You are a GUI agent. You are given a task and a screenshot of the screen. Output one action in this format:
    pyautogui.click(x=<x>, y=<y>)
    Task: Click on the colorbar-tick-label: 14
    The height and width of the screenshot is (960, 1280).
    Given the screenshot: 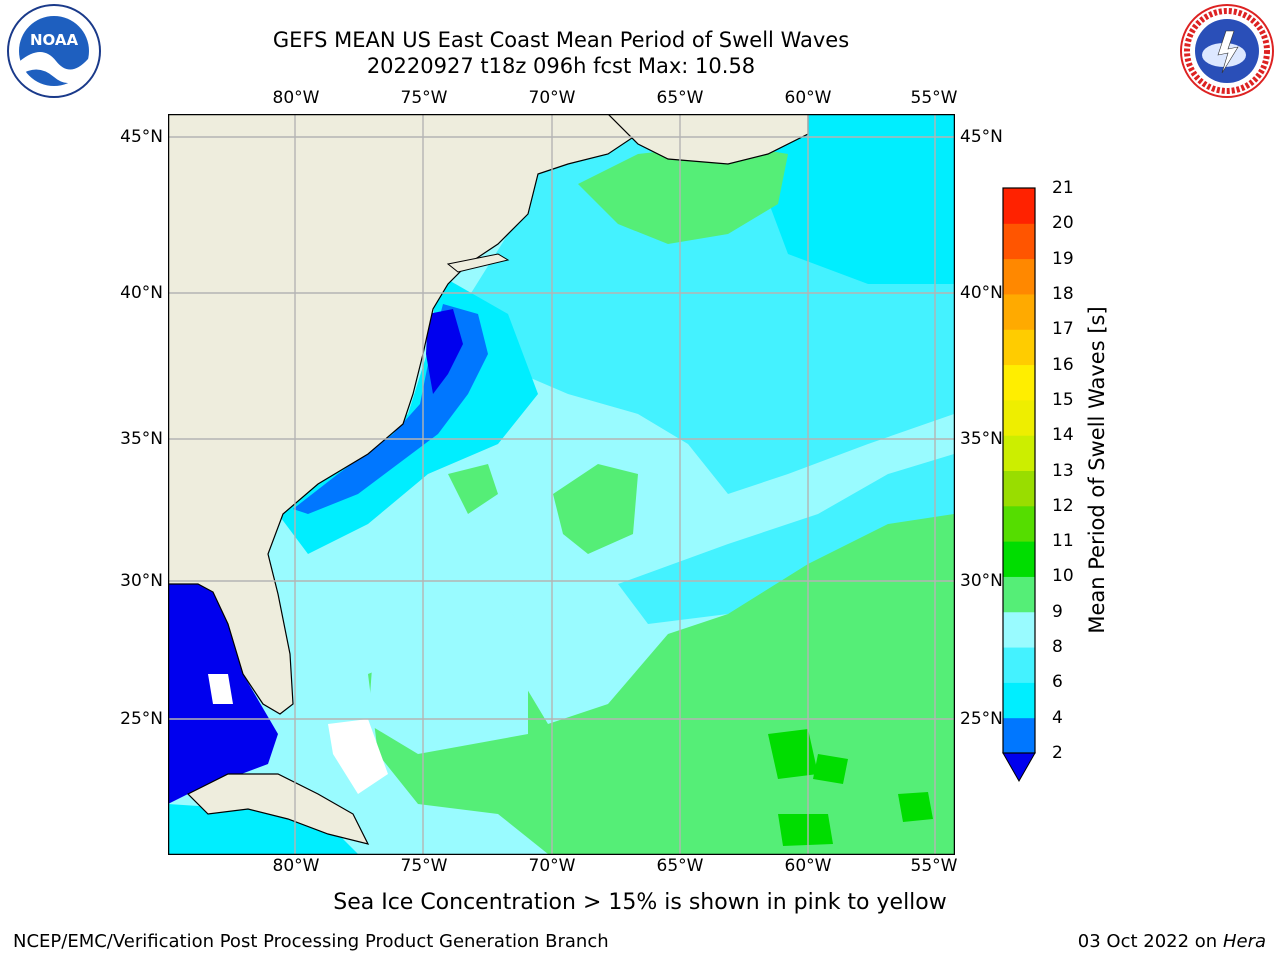 What is the action you would take?
    pyautogui.click(x=1063, y=435)
    